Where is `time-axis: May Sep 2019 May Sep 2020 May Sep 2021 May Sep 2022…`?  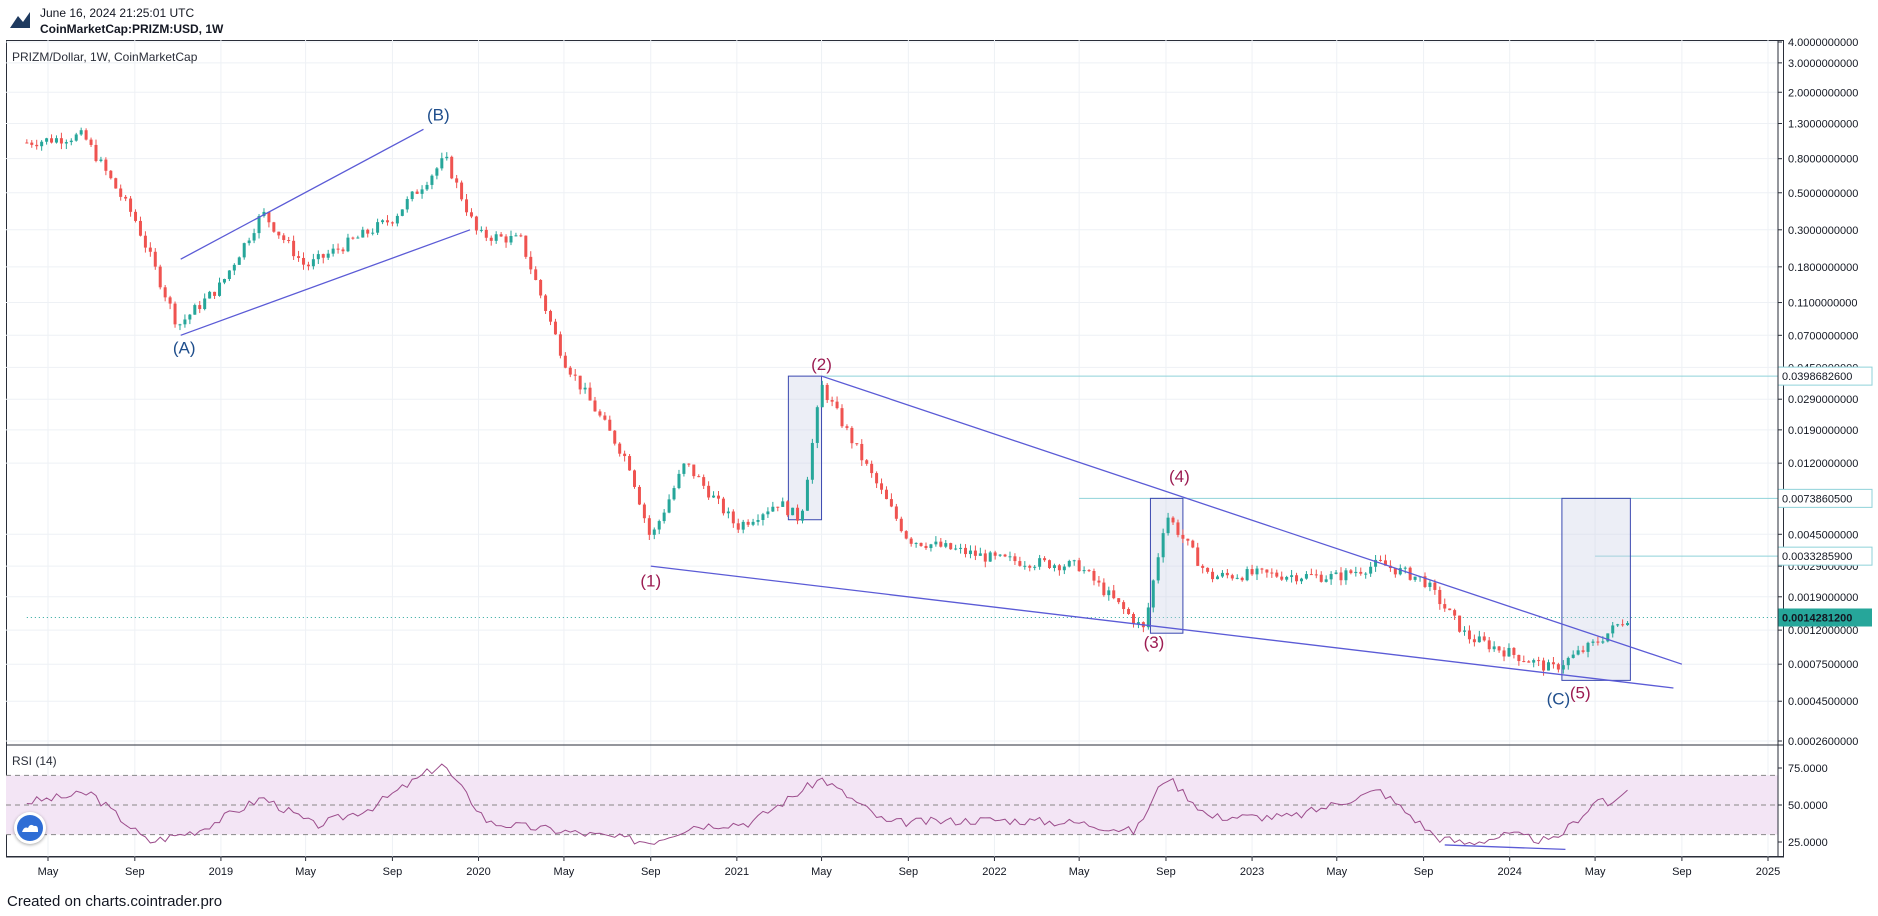 time-axis: May Sep 2019 May Sep 2020 May Sep 2021 May Sep 2022… is located at coordinates (909, 867).